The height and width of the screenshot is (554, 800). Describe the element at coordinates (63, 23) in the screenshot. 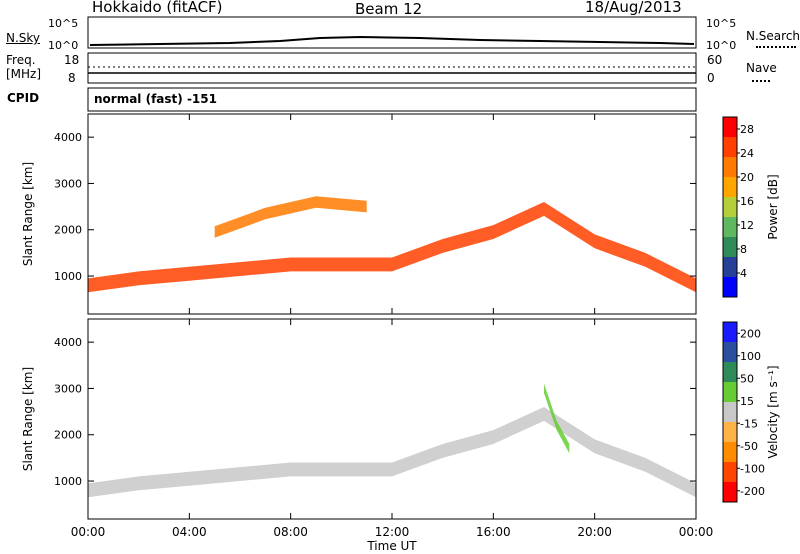

I see `nsky-tick-top: 10^5` at that location.